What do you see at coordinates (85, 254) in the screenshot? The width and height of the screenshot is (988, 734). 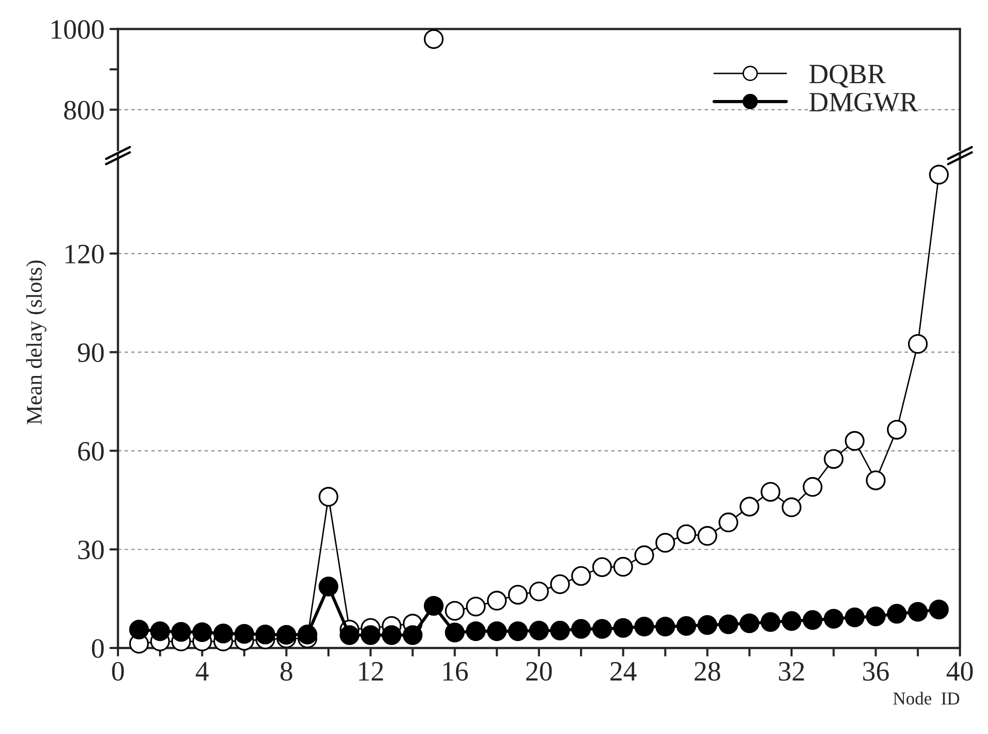 I see `y-tick-label: 120` at bounding box center [85, 254].